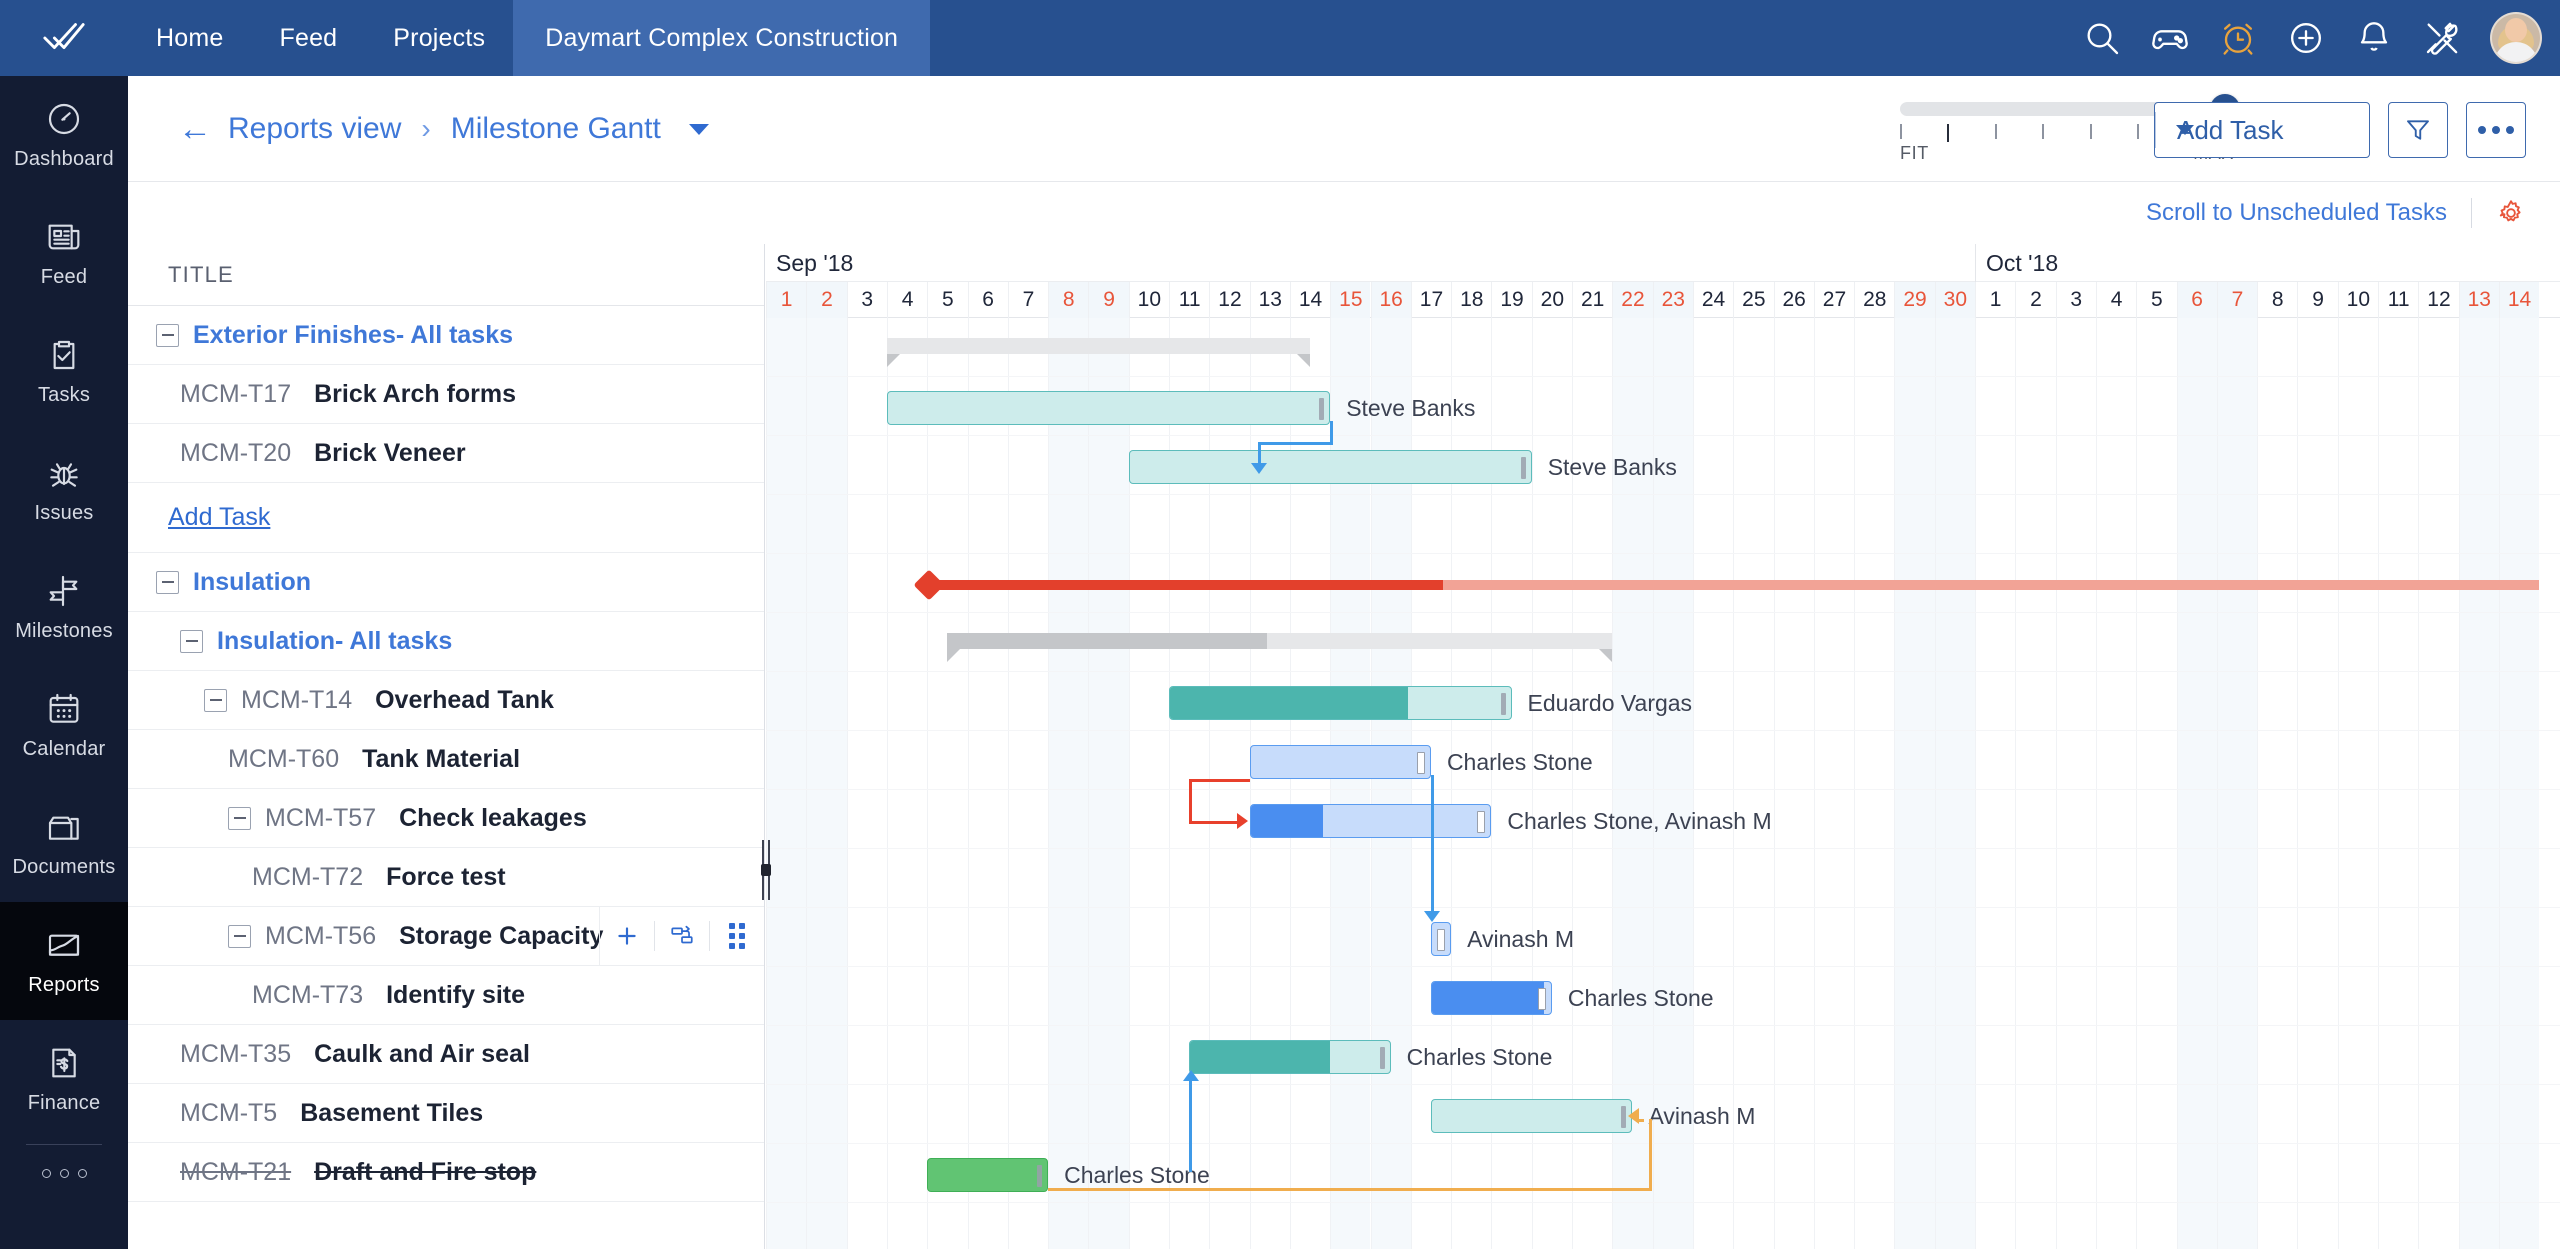 The width and height of the screenshot is (2560, 1249). What do you see at coordinates (446, 995) in the screenshot?
I see `task-row: MCM-T73 Identify site` at bounding box center [446, 995].